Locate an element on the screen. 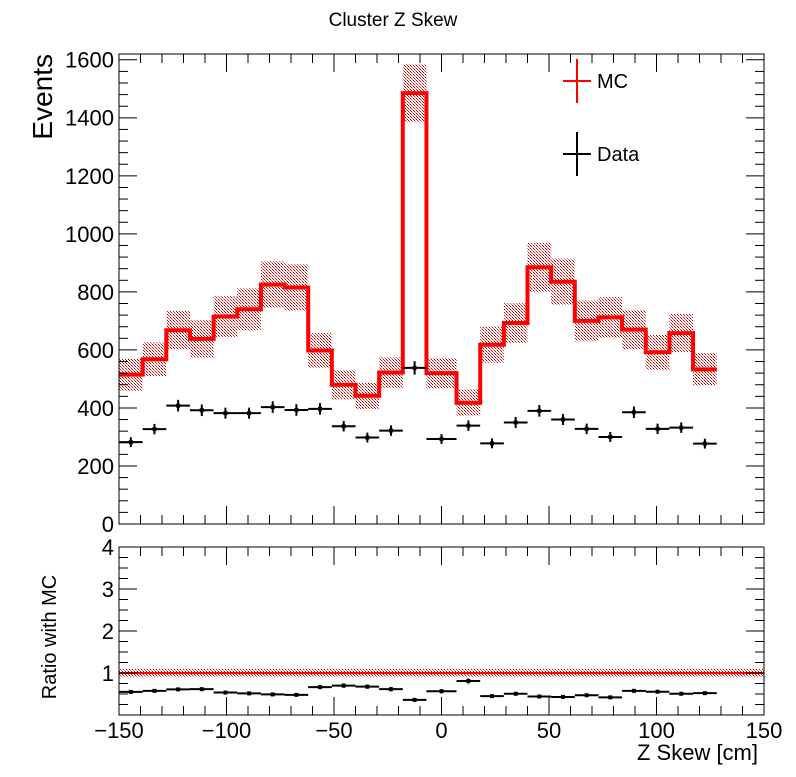 This screenshot has width=796, height=777. ratio-xtick-label--150: −150 is located at coordinates (119, 730).